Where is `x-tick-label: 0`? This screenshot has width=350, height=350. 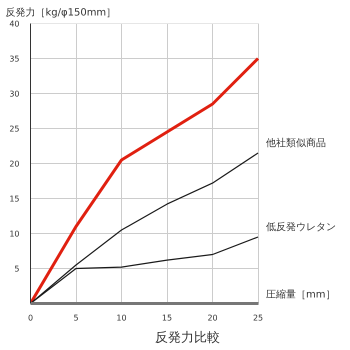
x-tick-label: 0 is located at coordinates (31, 318).